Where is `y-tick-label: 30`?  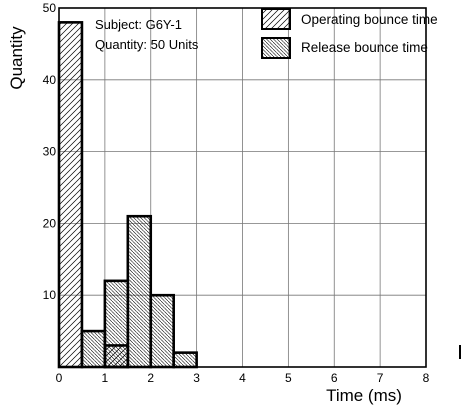 y-tick-label: 30 is located at coordinates (50, 152).